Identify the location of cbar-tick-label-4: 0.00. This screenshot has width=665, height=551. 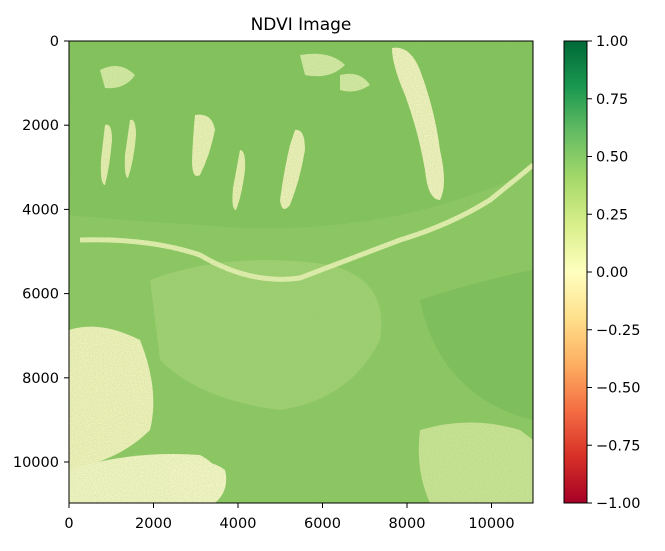
(612, 273).